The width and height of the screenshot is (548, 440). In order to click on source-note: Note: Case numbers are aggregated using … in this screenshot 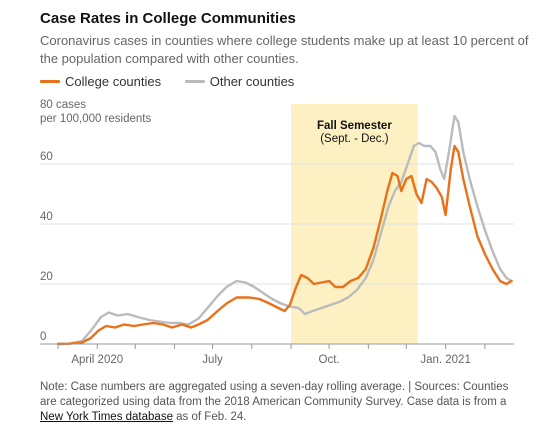, I will do `click(283, 402)`.